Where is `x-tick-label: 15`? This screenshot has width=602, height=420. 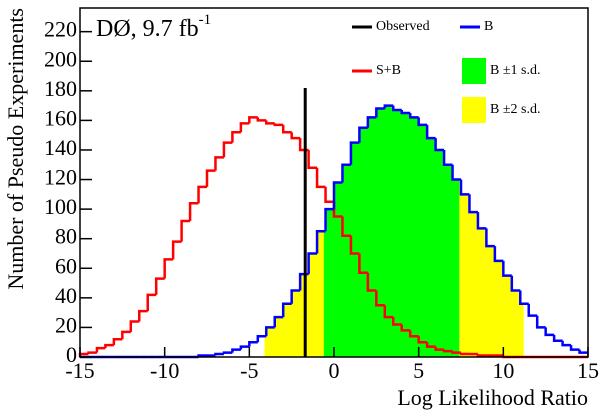
x-tick-label: 15 is located at coordinates (588, 370).